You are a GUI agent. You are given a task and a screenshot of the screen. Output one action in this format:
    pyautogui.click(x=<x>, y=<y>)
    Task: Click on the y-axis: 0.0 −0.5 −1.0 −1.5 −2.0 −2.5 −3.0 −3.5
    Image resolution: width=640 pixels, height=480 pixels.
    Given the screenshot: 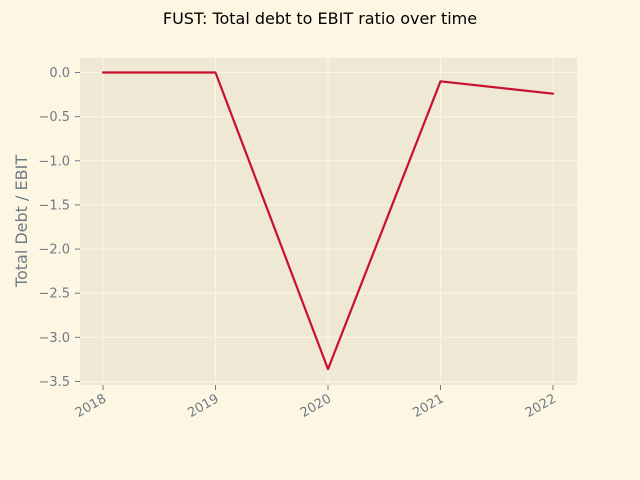 What is the action you would take?
    pyautogui.click(x=59, y=228)
    